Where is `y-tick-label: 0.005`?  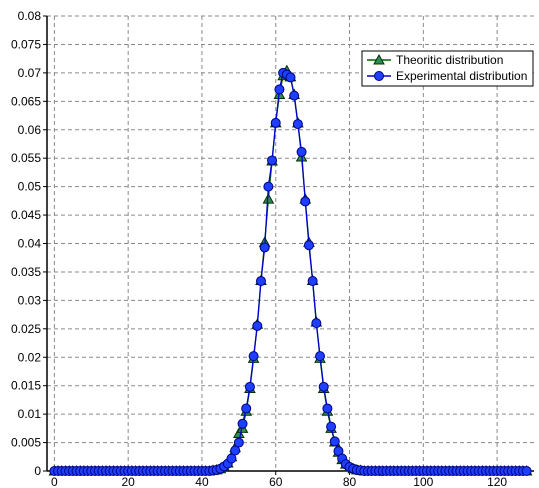
y-tick-label: 0.005 is located at coordinates (26, 443).